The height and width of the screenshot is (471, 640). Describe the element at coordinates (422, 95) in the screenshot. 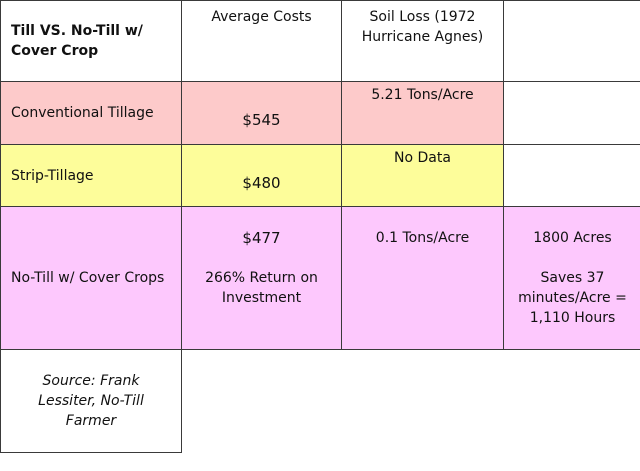

I see `conventional-soil-loss: 5.21 Tons/Acre` at that location.